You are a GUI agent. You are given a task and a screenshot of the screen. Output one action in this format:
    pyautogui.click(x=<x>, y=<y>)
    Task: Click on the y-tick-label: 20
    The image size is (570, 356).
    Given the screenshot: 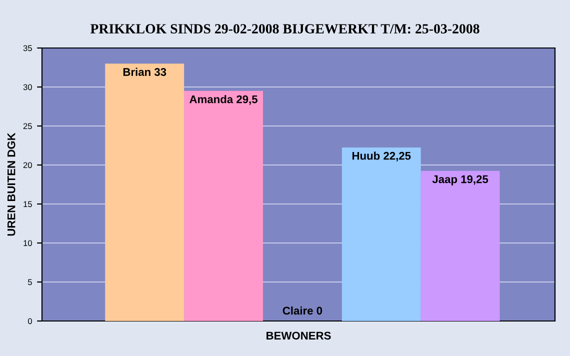 What is the action you would take?
    pyautogui.click(x=27, y=165)
    